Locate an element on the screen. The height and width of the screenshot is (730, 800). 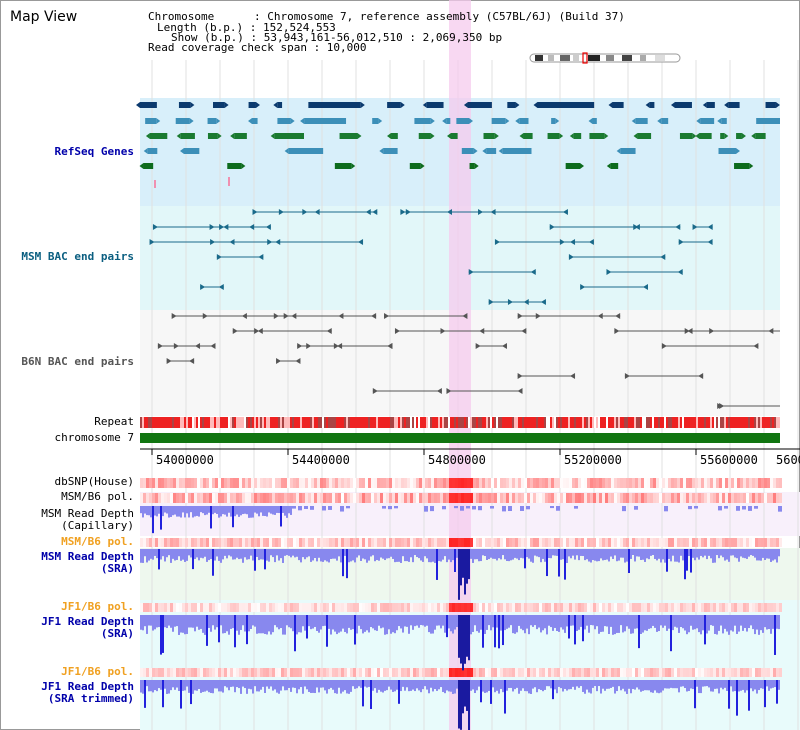
track-label-msm-b6-pol-sra: MSM/B6 pol. is located at coordinates (97, 541).